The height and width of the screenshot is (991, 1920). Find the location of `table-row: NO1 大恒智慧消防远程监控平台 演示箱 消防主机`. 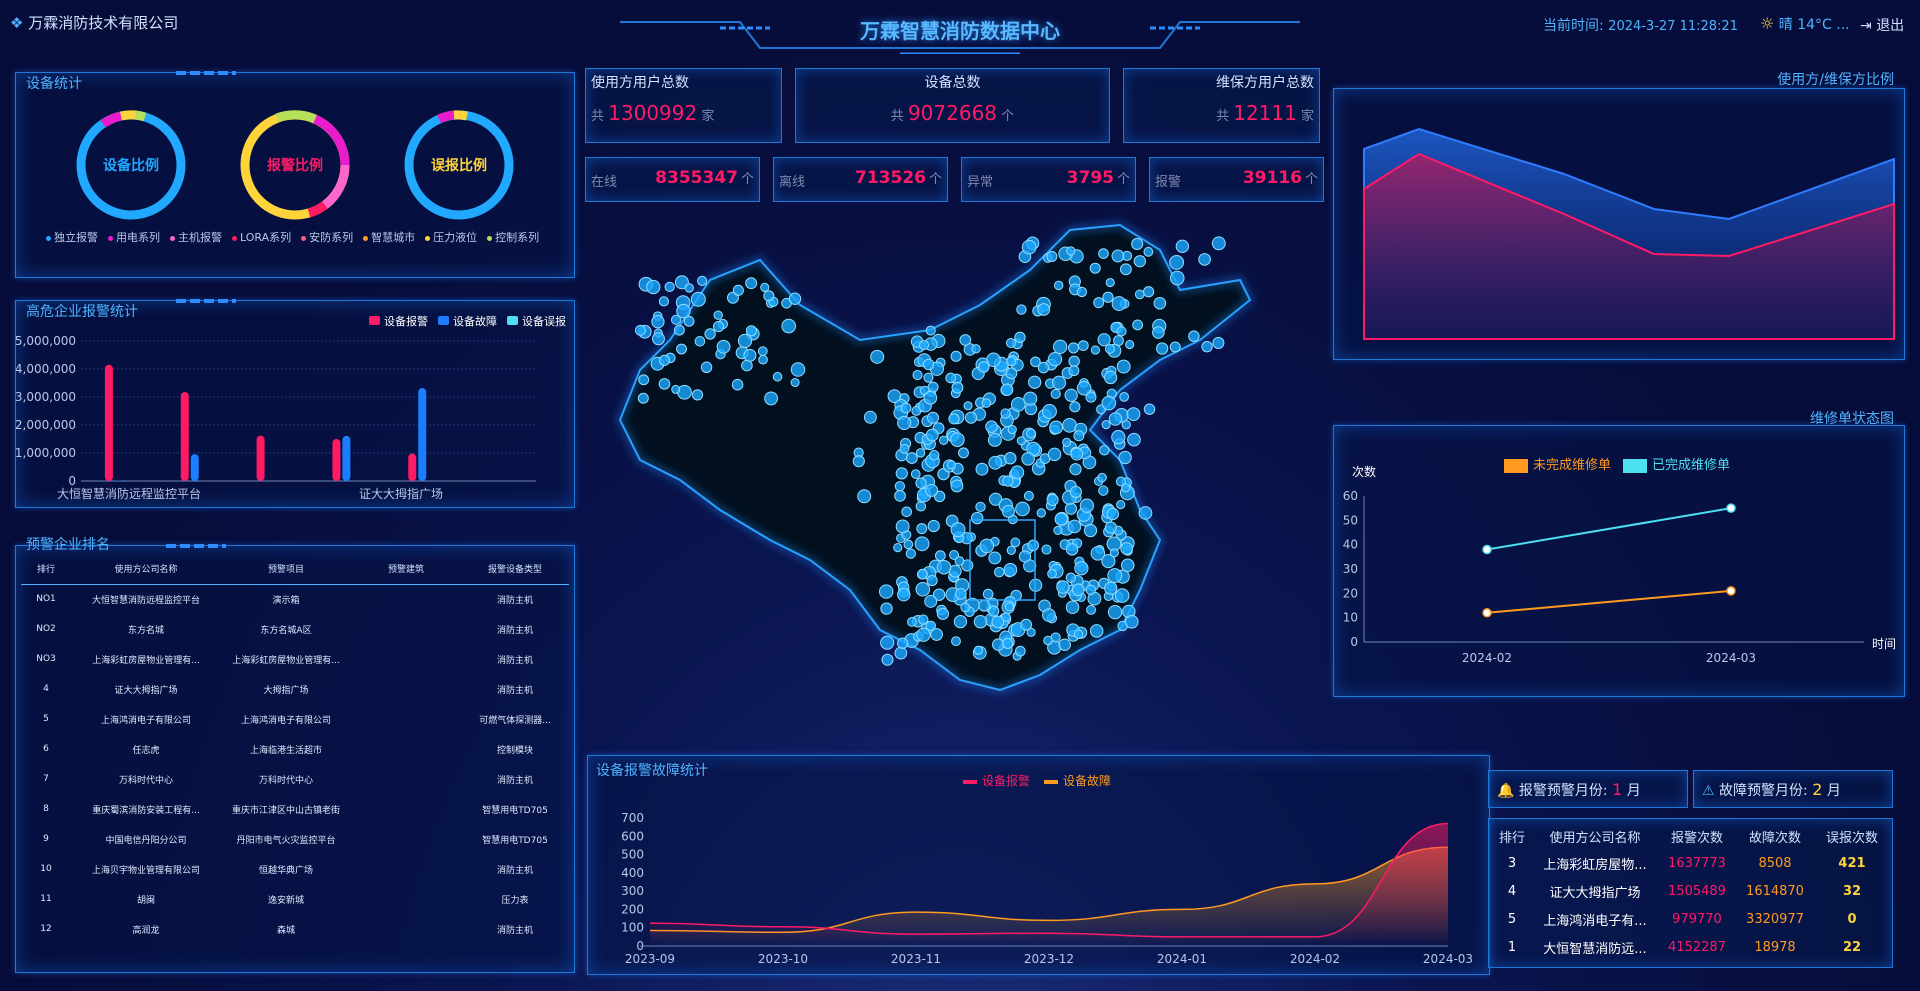

table-row: NO1 大恒智慧消防远程监控平台 演示箱 消防主机 is located at coordinates (295, 599).